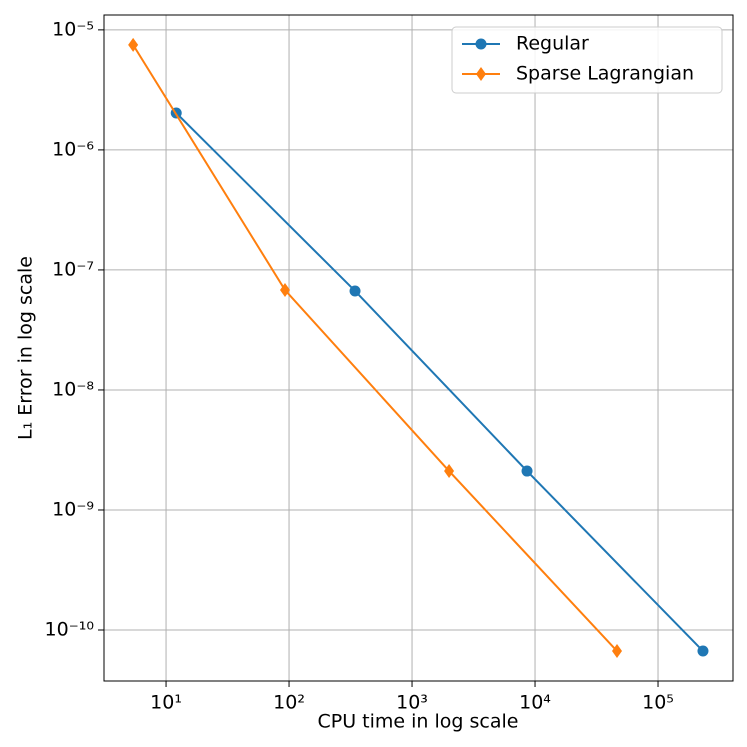 The height and width of the screenshot is (747, 747). I want to click on legend-box, so click(587, 60).